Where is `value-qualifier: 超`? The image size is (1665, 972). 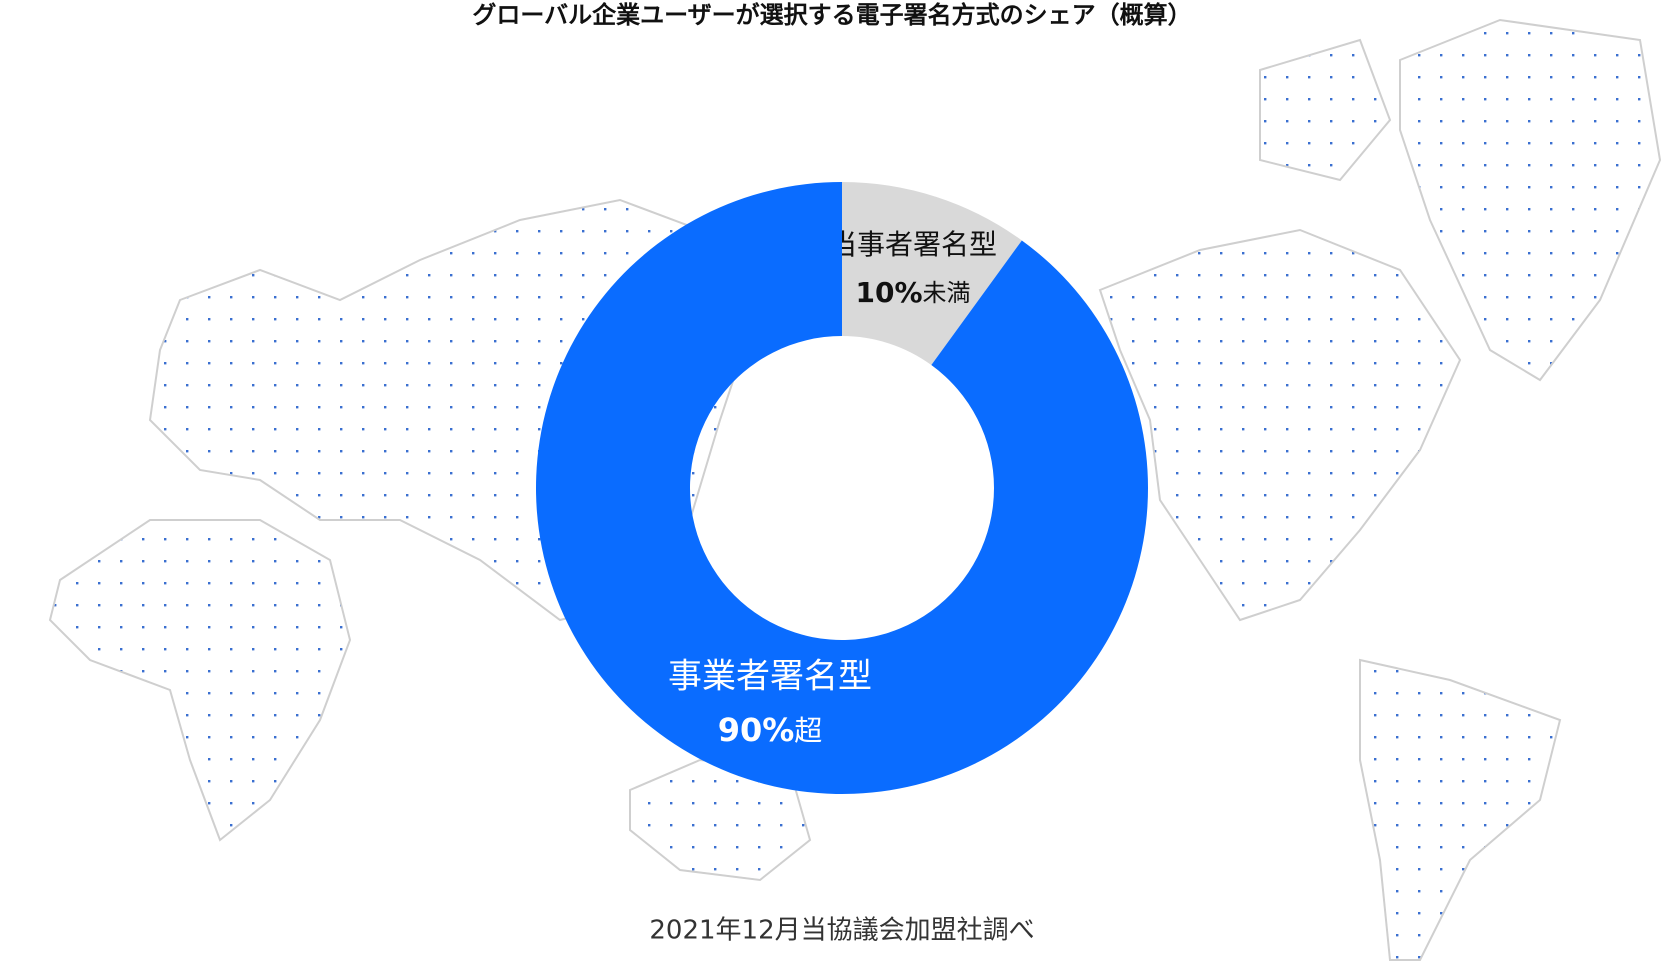
value-qualifier: 超 is located at coordinates (808, 730).